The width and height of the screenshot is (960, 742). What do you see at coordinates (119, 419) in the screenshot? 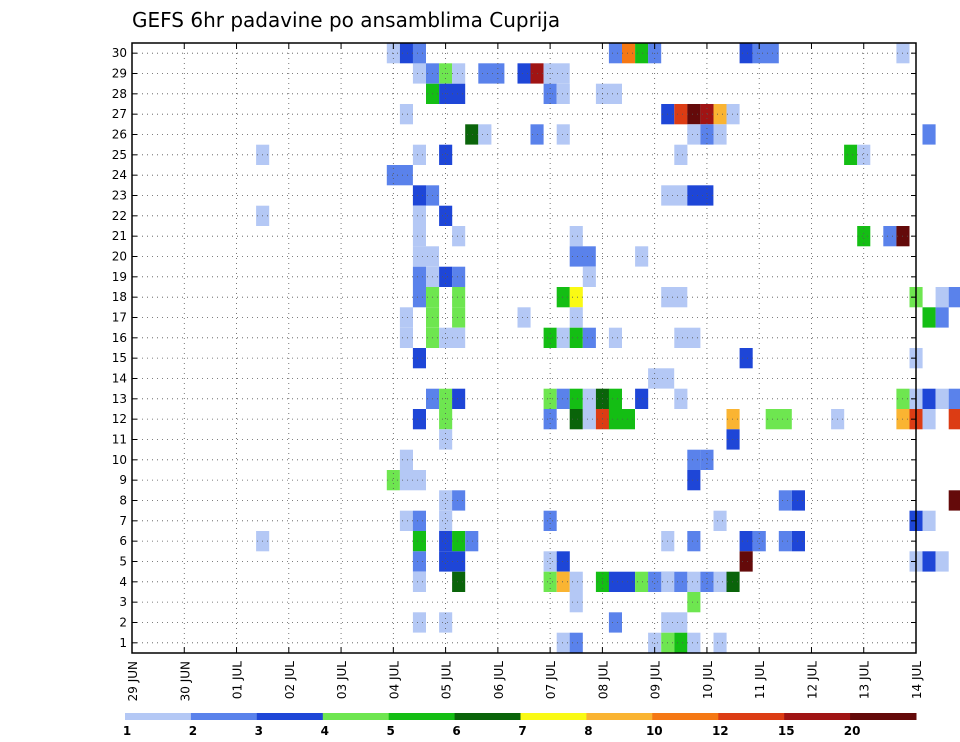
I see `y-tick-label: 12` at bounding box center [119, 419].